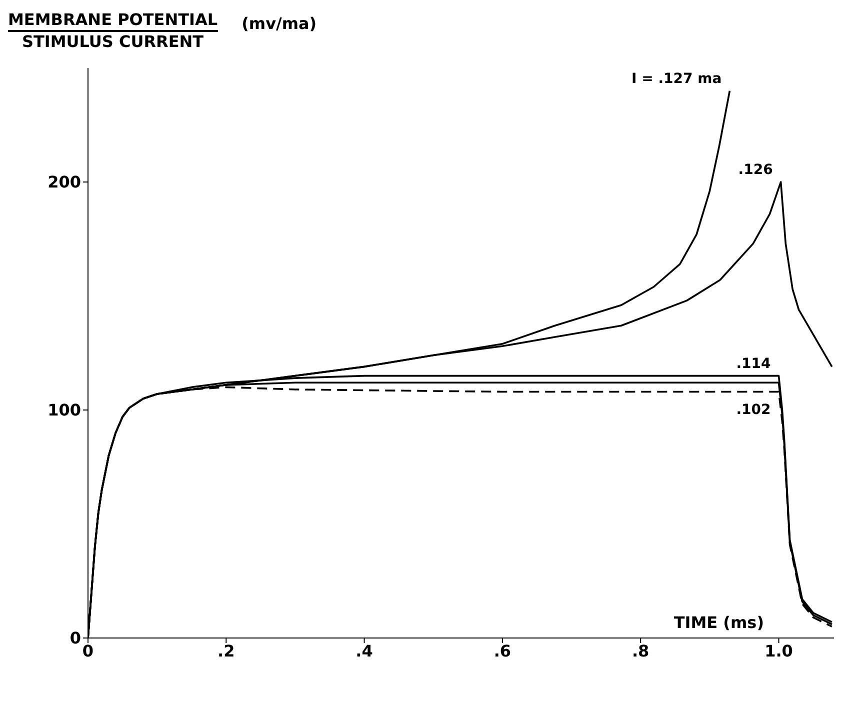 The width and height of the screenshot is (842, 719). What do you see at coordinates (226, 650) in the screenshot?
I see `x-tick-label: .2` at bounding box center [226, 650].